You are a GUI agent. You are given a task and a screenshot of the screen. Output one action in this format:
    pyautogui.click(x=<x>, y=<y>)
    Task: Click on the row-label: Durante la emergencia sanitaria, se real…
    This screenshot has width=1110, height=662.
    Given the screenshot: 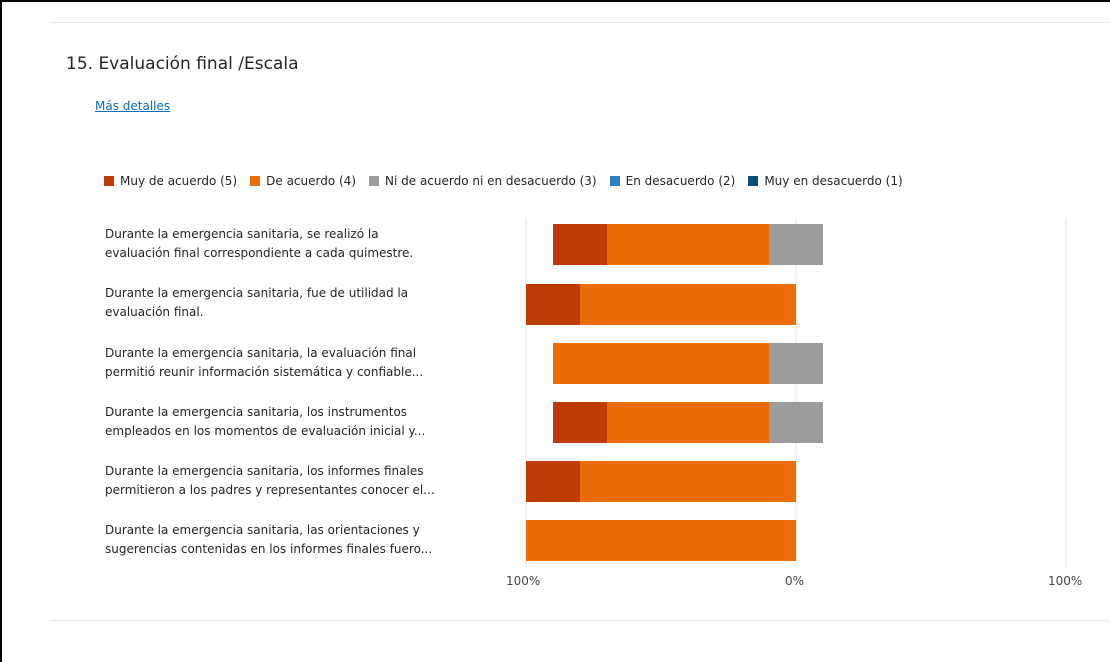 What is the action you would take?
    pyautogui.click(x=305, y=244)
    